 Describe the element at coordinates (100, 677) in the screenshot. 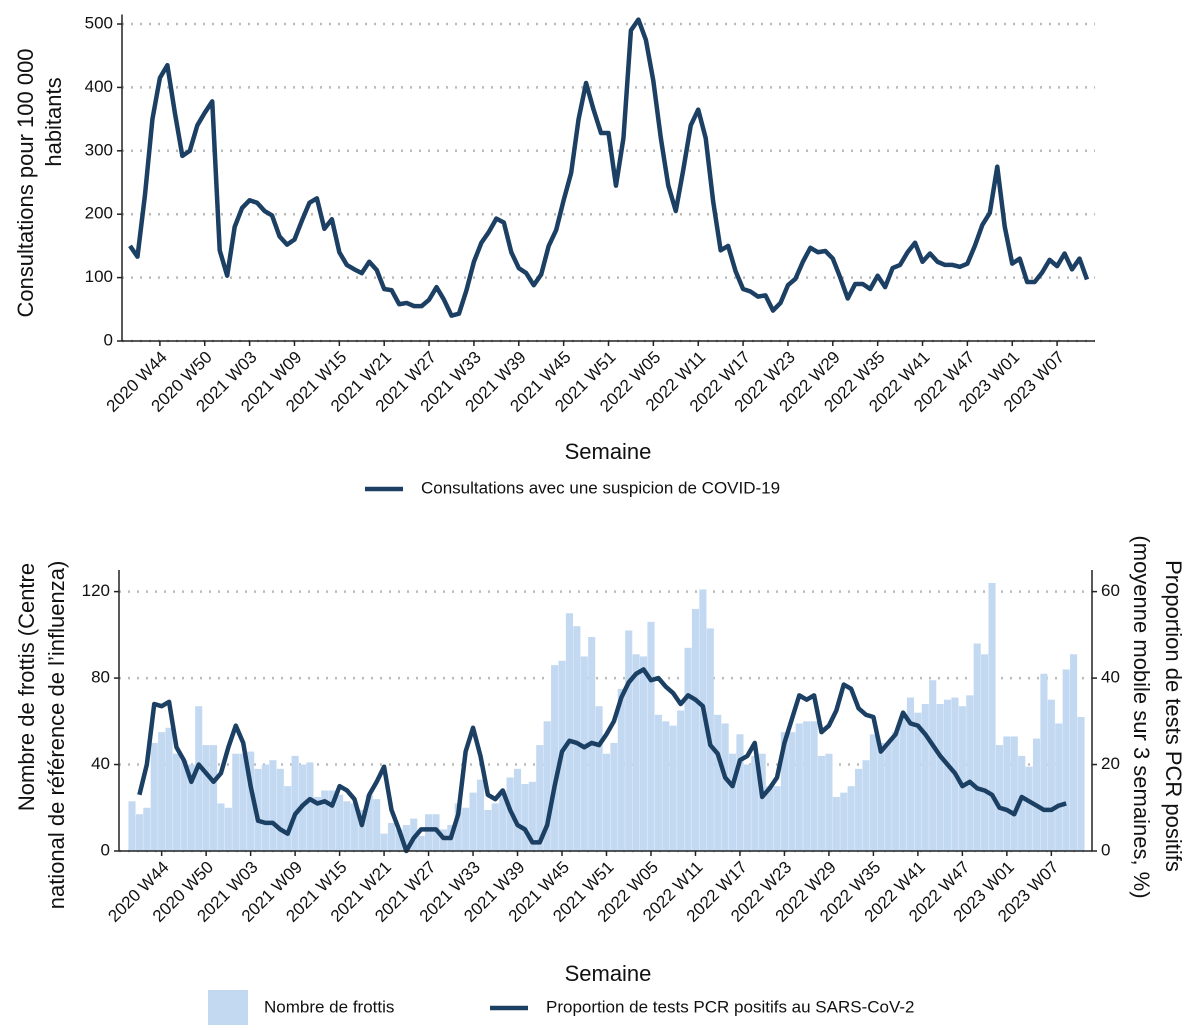

I see `y-tick-label: 80` at that location.